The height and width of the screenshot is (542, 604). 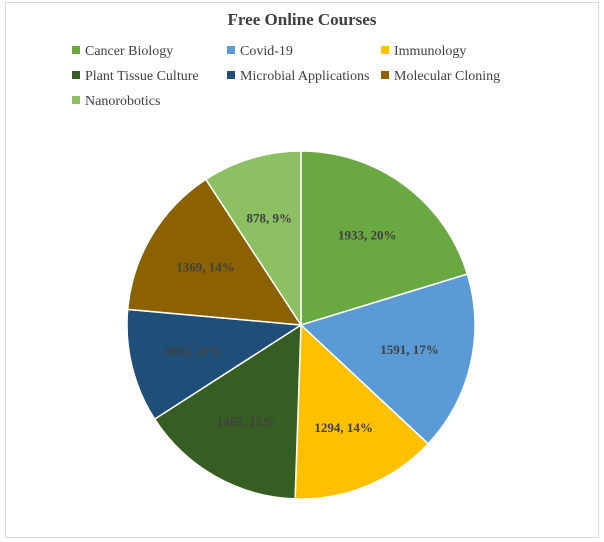 I want to click on legend-label: Molecular Cloning, so click(x=447, y=76).